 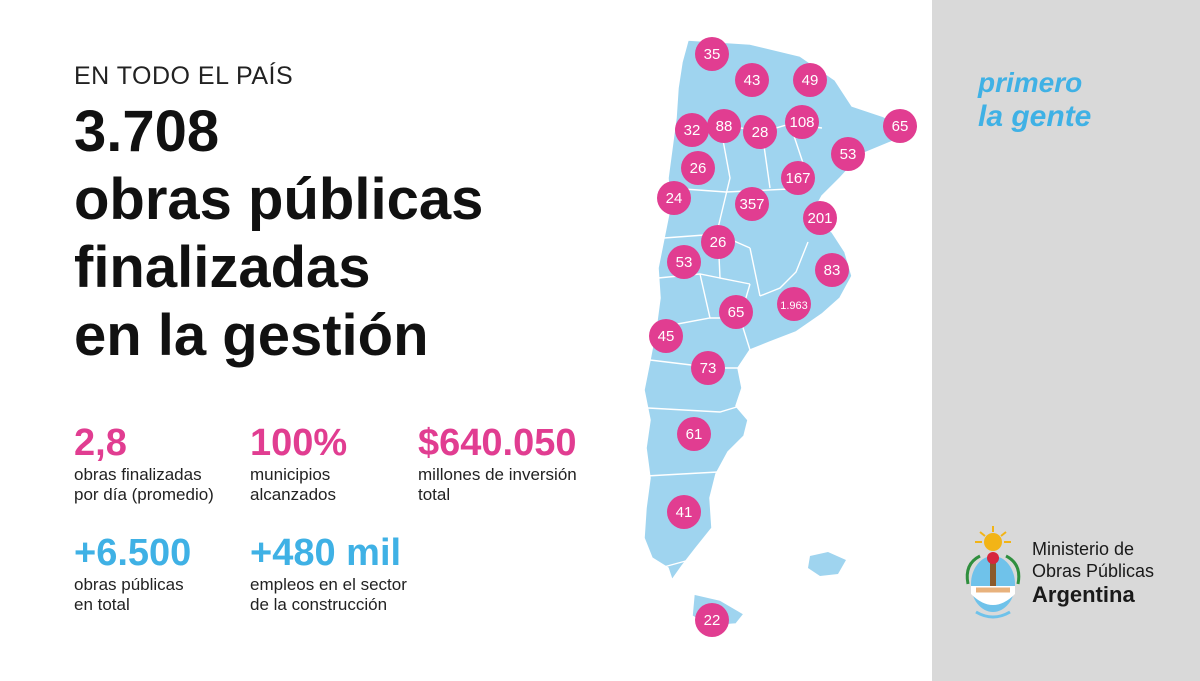 What do you see at coordinates (1030, 82) in the screenshot?
I see `brand-word-1: primero` at bounding box center [1030, 82].